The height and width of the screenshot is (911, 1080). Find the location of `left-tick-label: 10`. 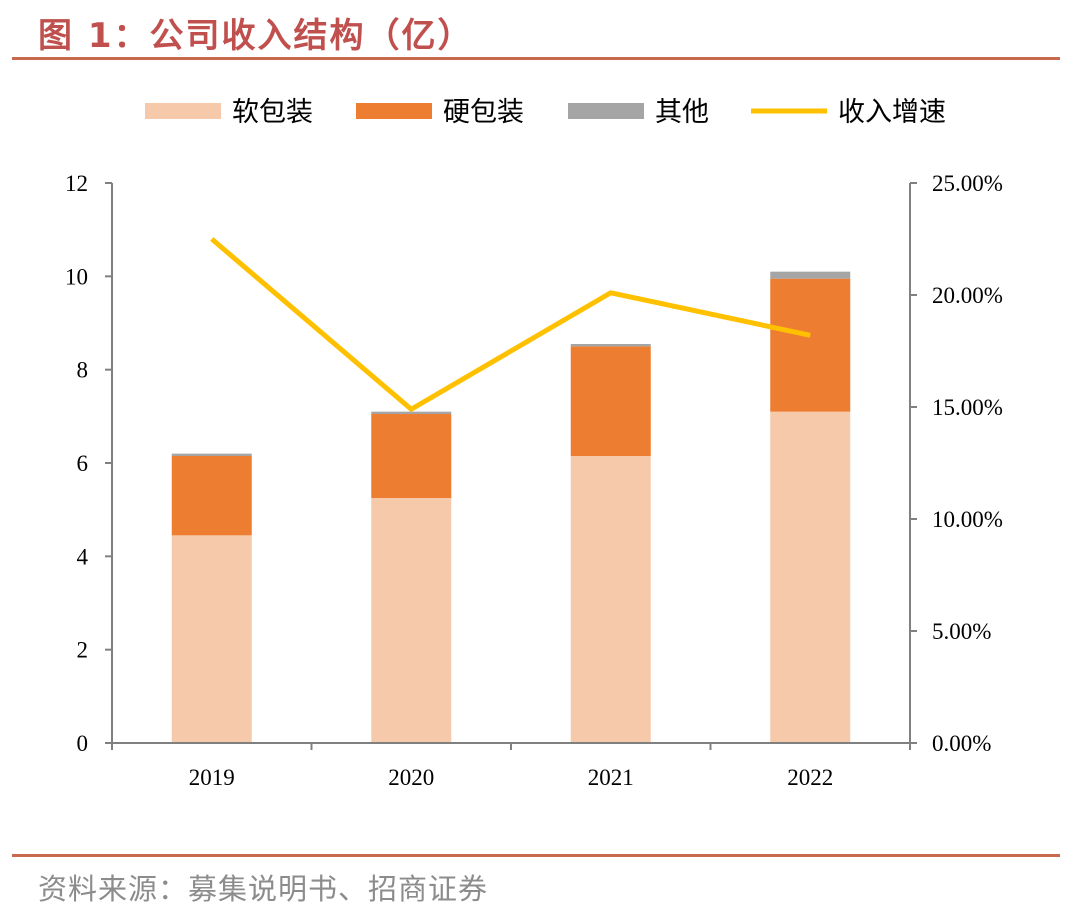

left-tick-label: 10 is located at coordinates (76, 276).